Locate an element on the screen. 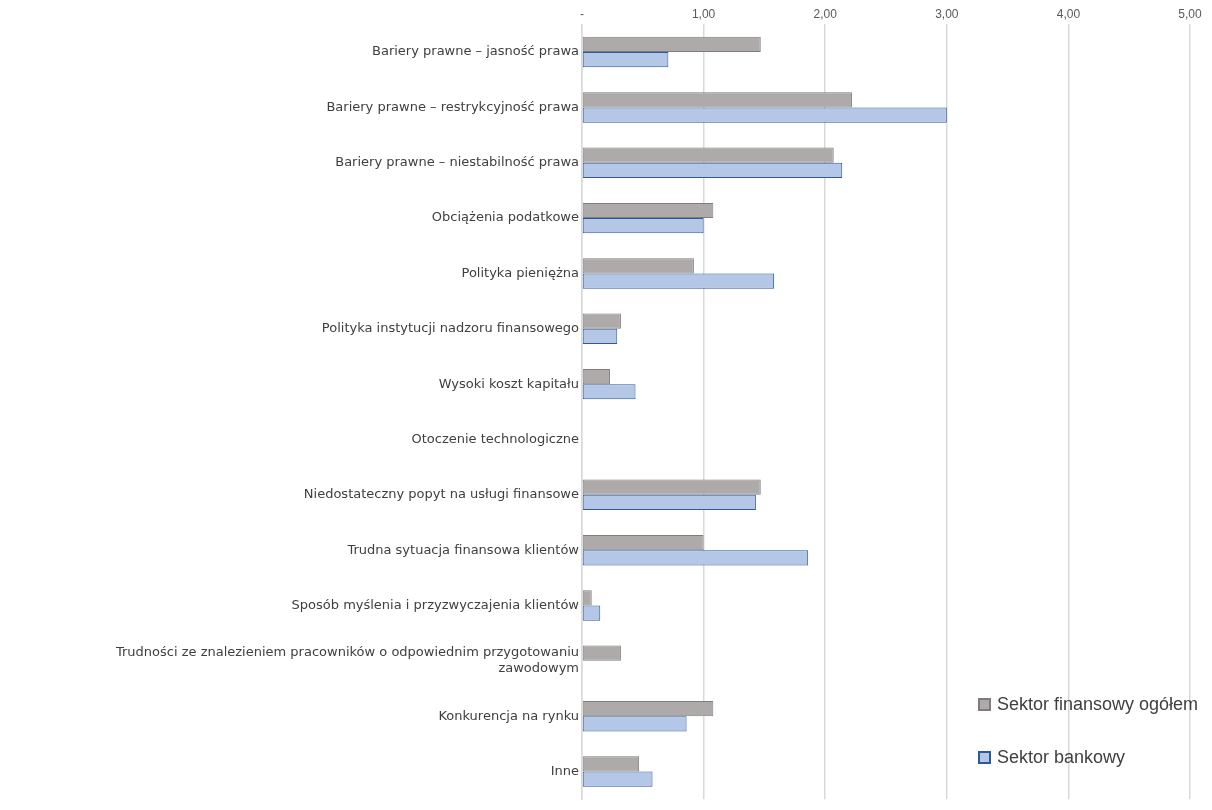 This screenshot has height=810, width=1212. y-tick-label: Bariery prawne – jasność prawa is located at coordinates (475, 51).